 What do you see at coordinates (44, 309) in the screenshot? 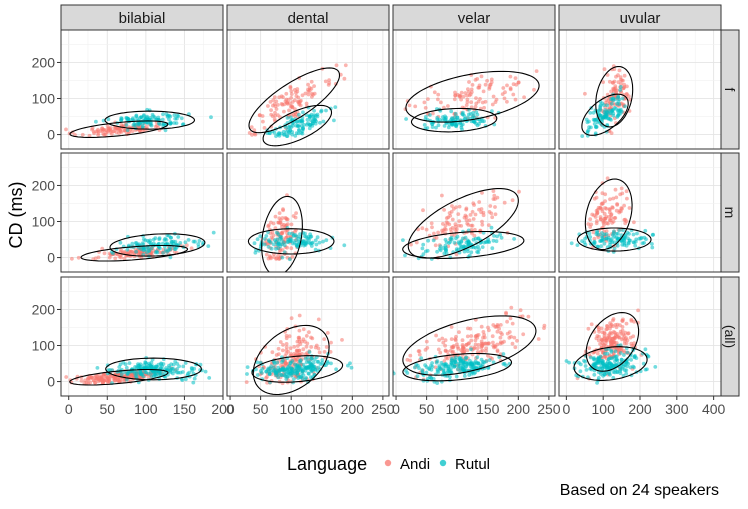
I see `y-tick-label: 200` at bounding box center [44, 309].